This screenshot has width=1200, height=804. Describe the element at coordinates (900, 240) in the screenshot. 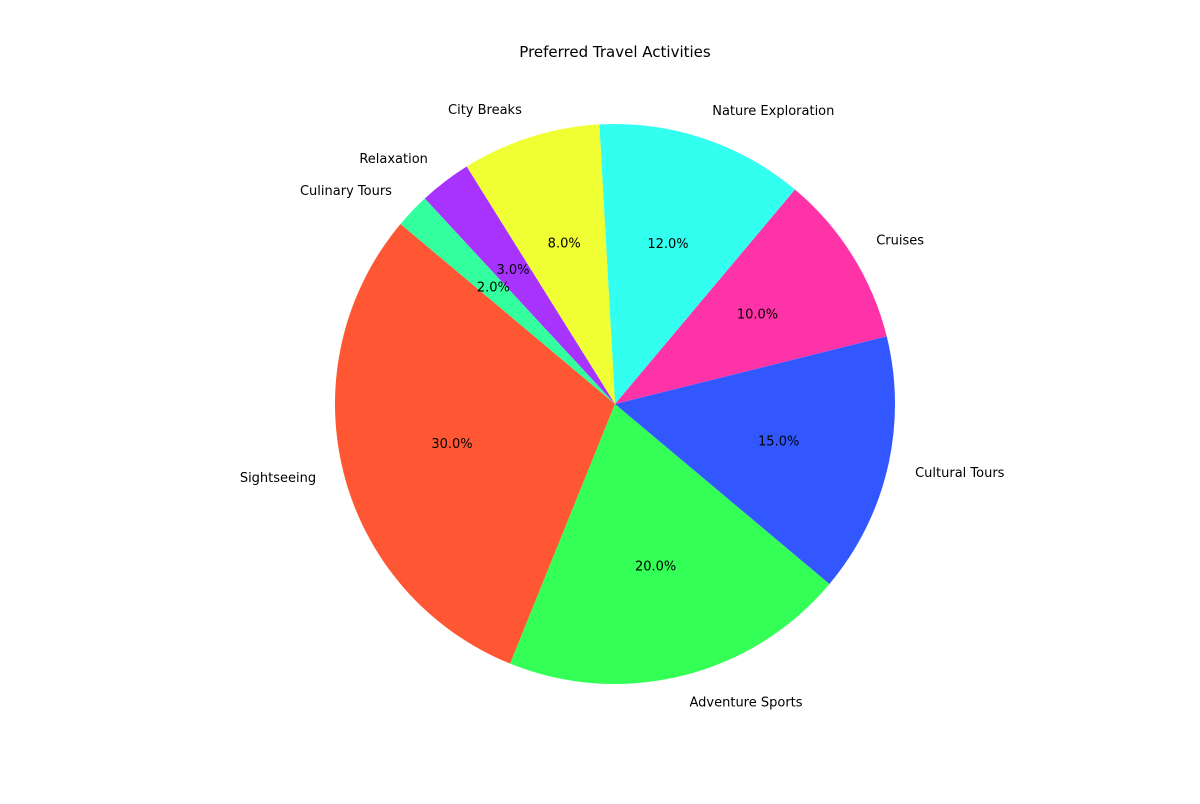

I see `slice-label-cruises: Cruises` at that location.